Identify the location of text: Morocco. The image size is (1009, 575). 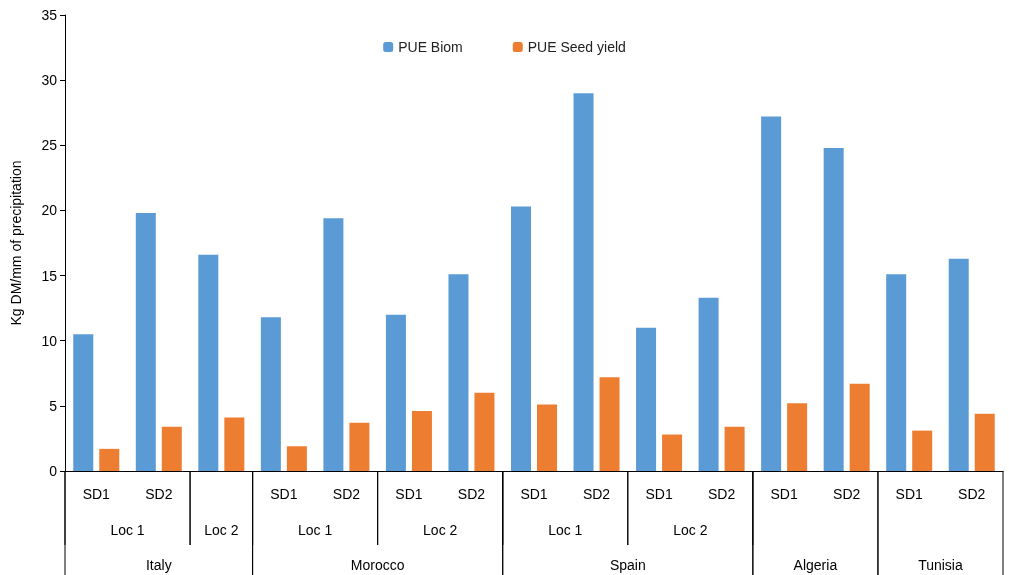
(377, 565).